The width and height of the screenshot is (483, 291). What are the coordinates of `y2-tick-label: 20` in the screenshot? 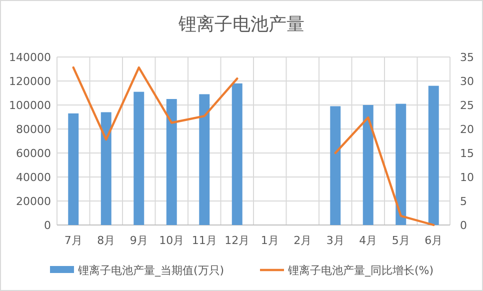 It's located at (467, 129).